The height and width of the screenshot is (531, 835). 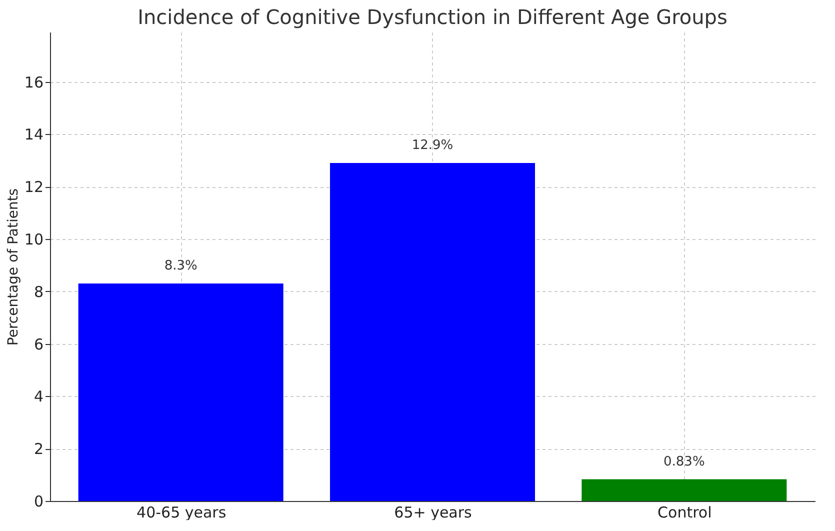 What do you see at coordinates (34, 239) in the screenshot?
I see `y-tick-label: 10` at bounding box center [34, 239].